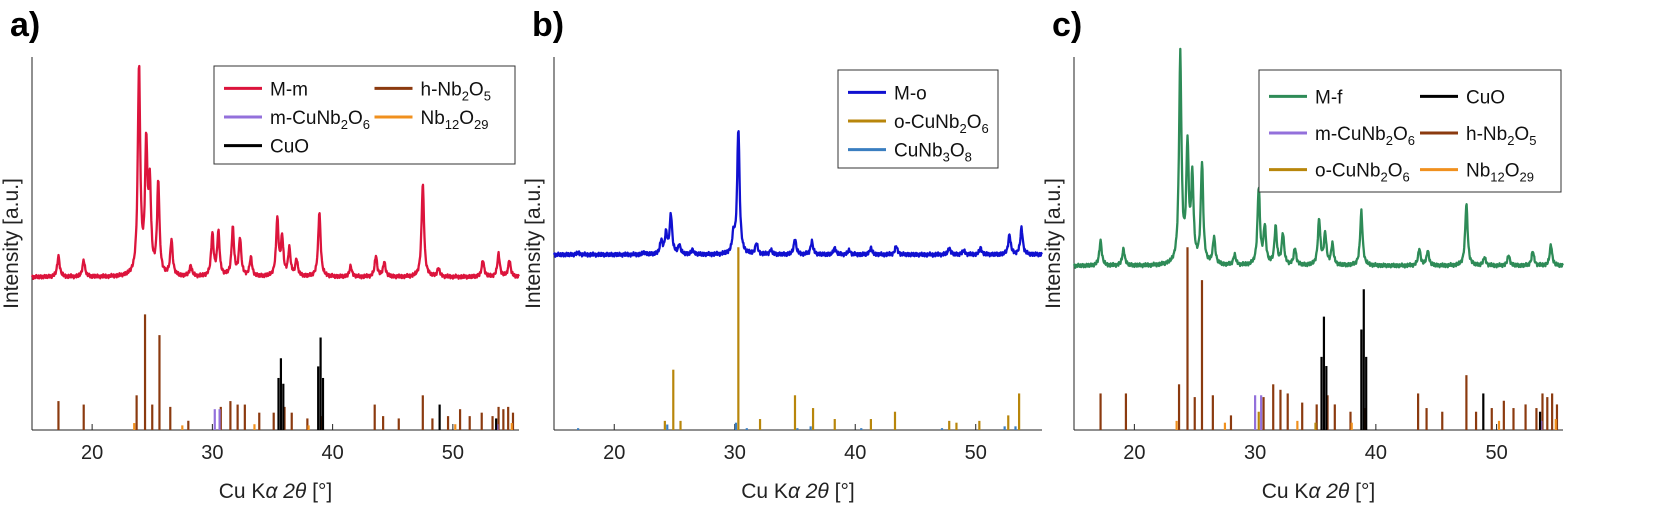  Describe the element at coordinates (25, 25) in the screenshot. I see `panel-label: a)` at that location.